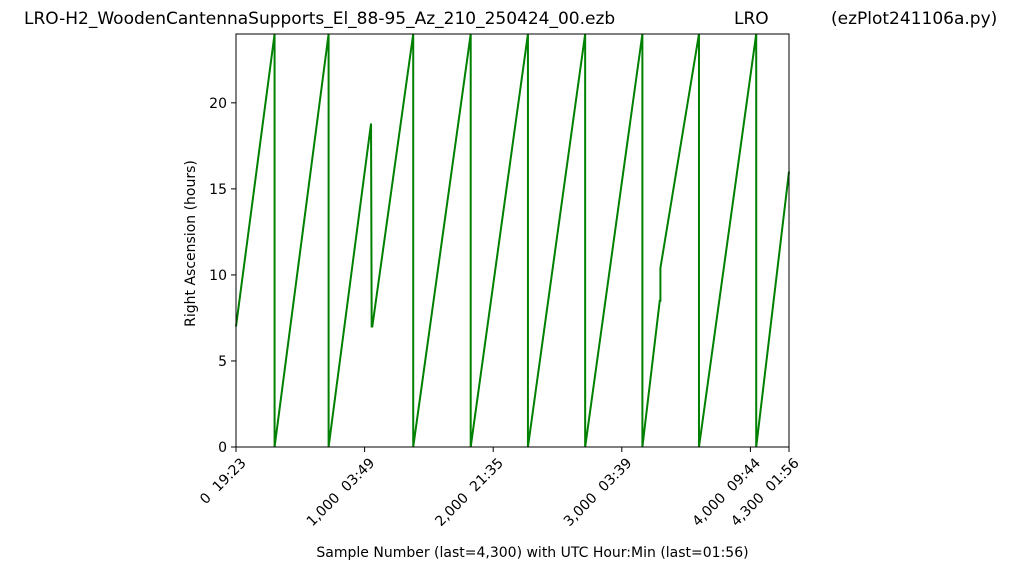  What do you see at coordinates (223, 481) in the screenshot?
I see `x-tick-label: 0 19:23` at bounding box center [223, 481].